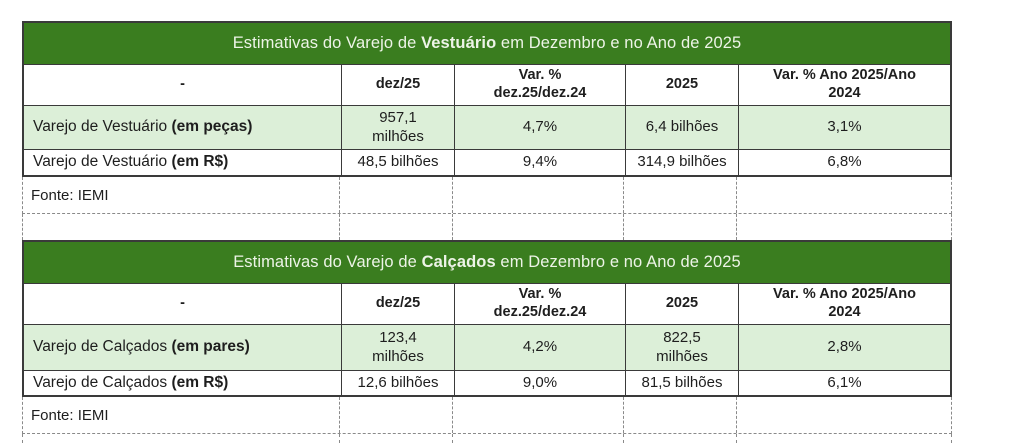  Describe the element at coordinates (681, 127) in the screenshot. I see `cell-vestuario-pecas-2025: 6,4 bilhões` at that location.